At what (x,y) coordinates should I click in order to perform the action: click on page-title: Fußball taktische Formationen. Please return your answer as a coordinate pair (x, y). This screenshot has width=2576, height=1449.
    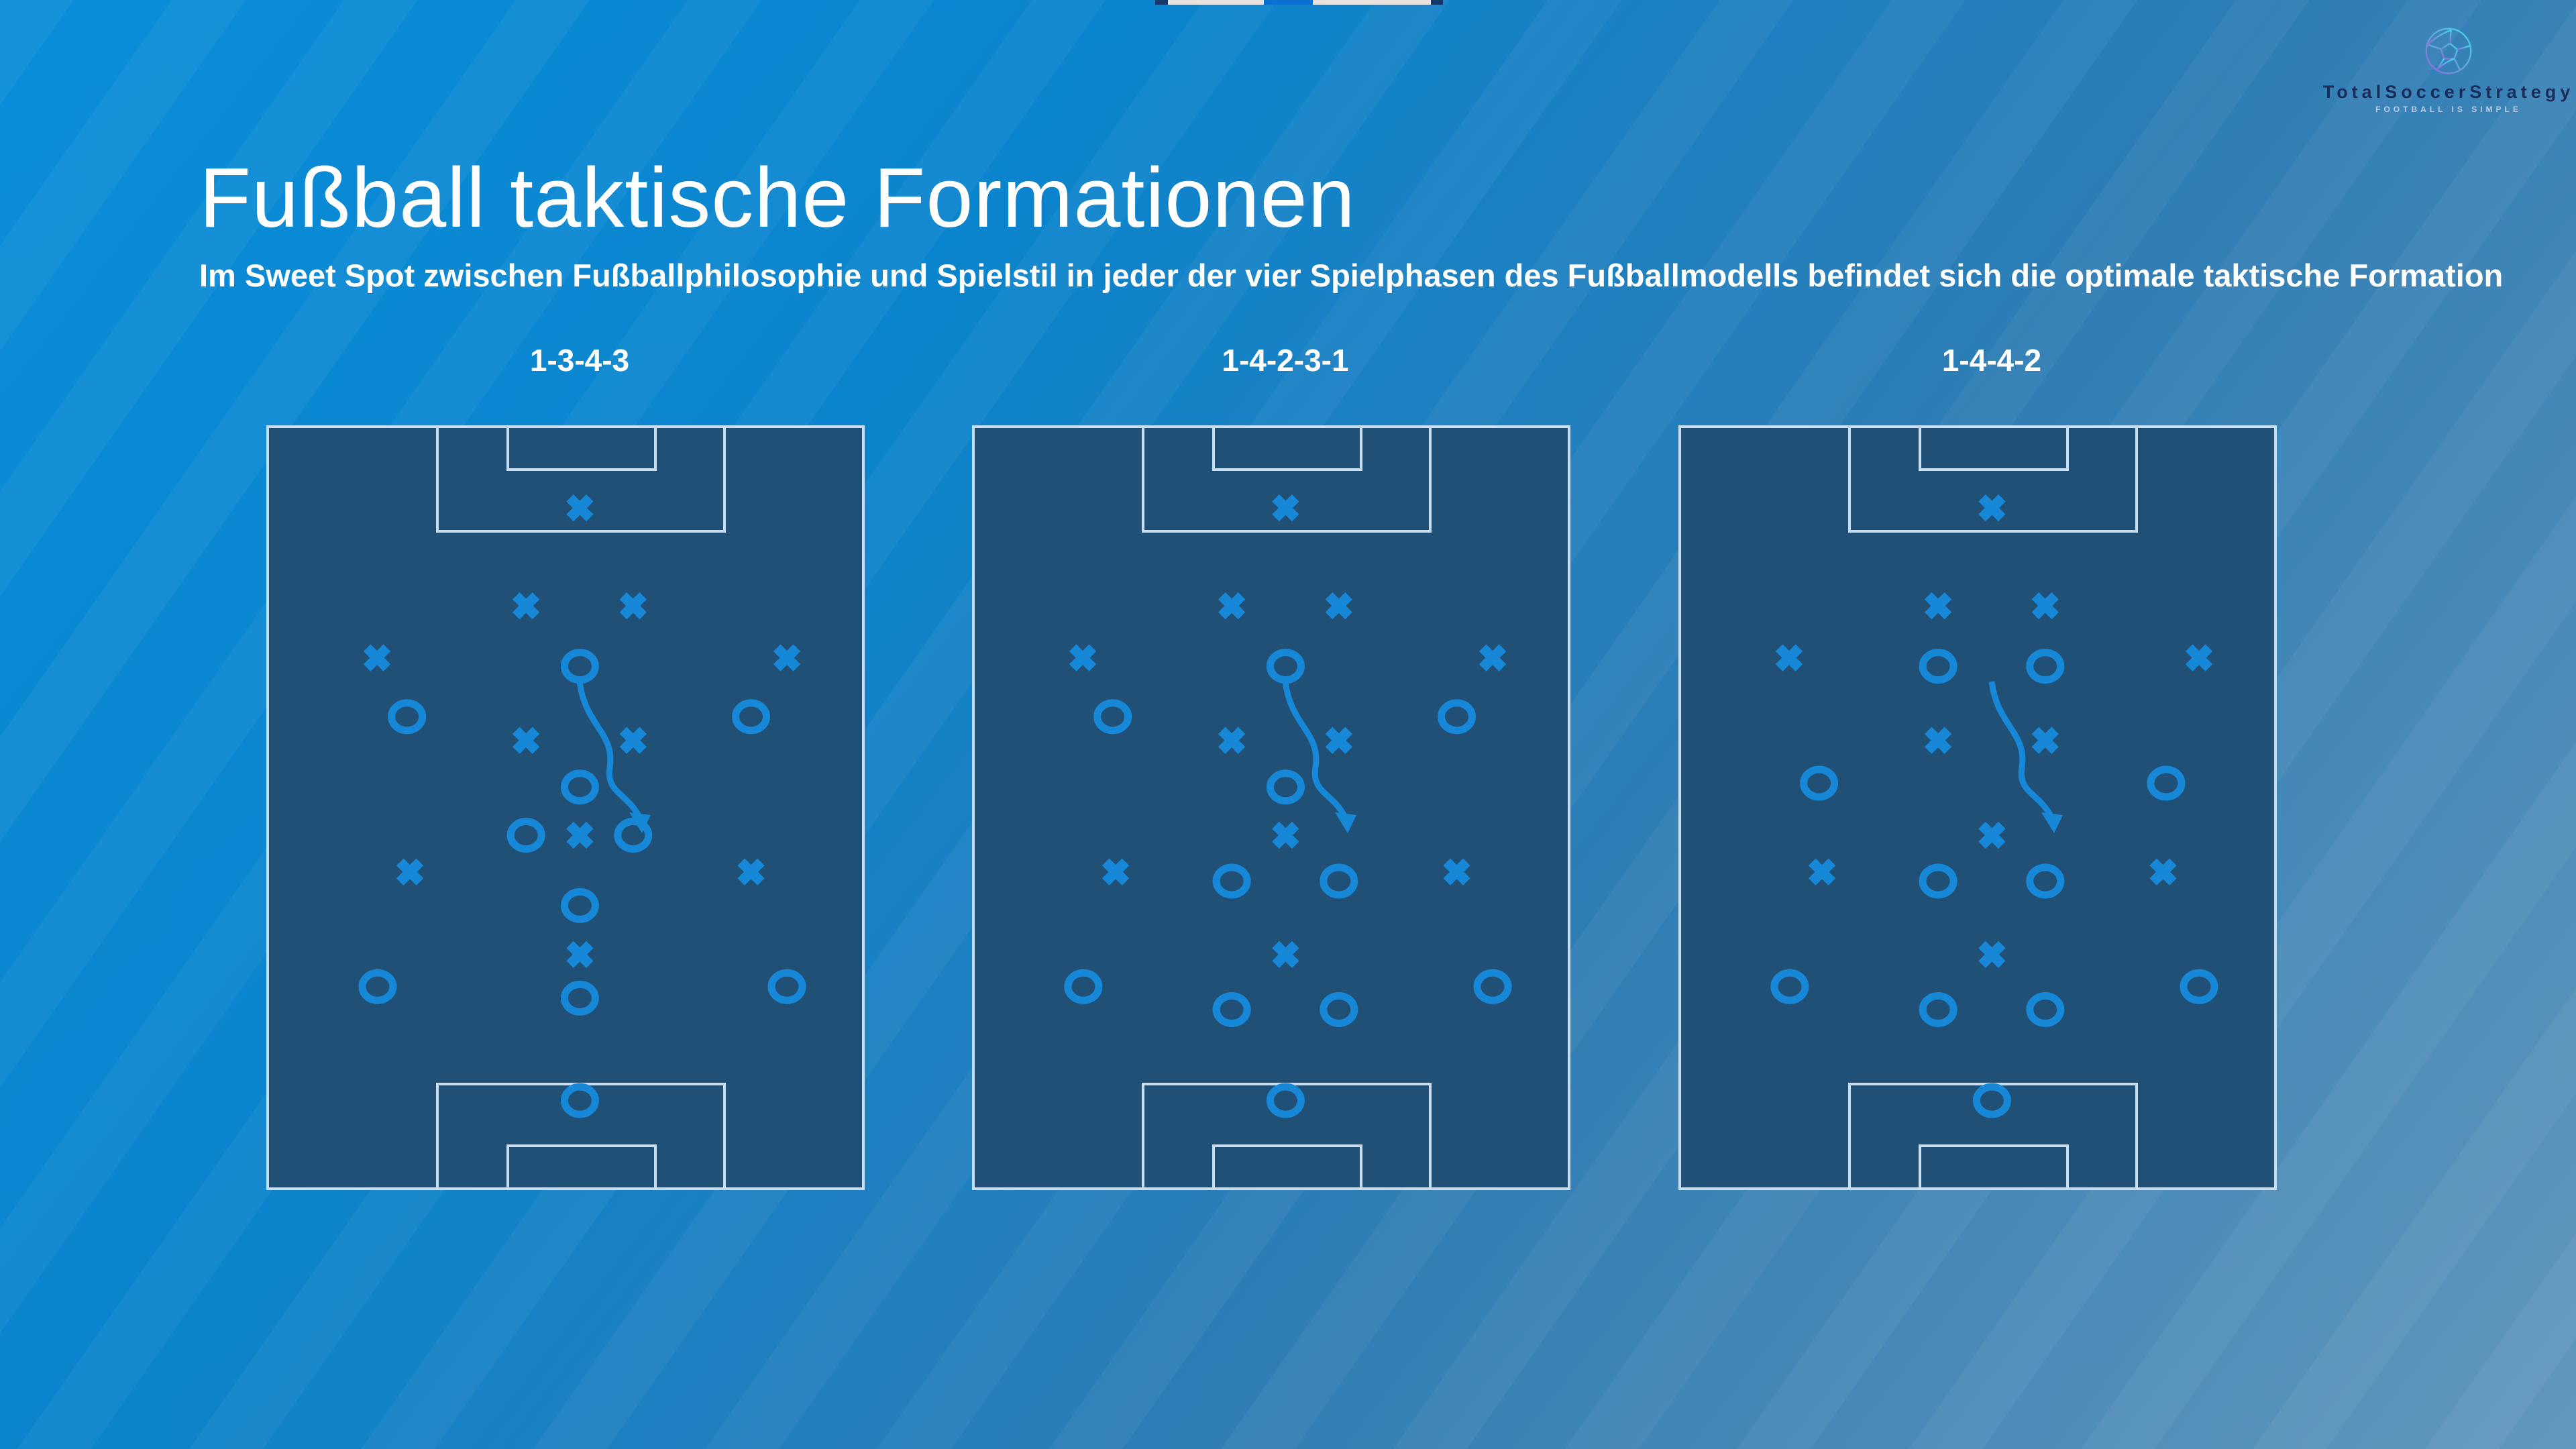
    Looking at the image, I should click on (777, 198).